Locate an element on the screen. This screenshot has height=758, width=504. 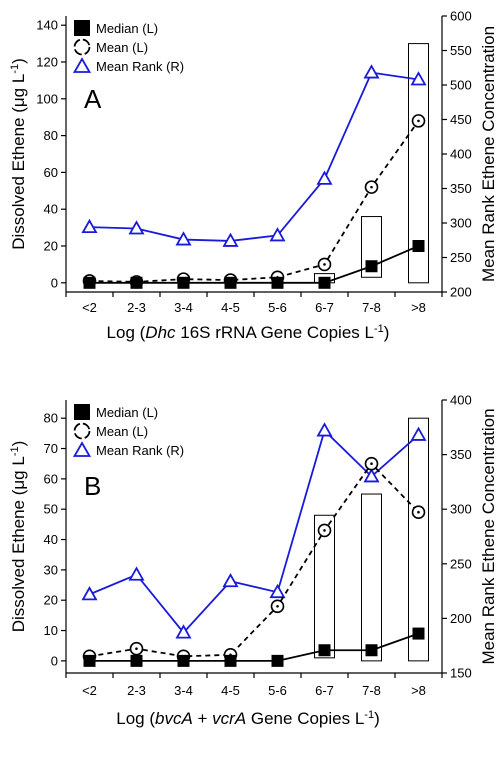
y-right-tick-label: 500 is located at coordinates (461, 85).